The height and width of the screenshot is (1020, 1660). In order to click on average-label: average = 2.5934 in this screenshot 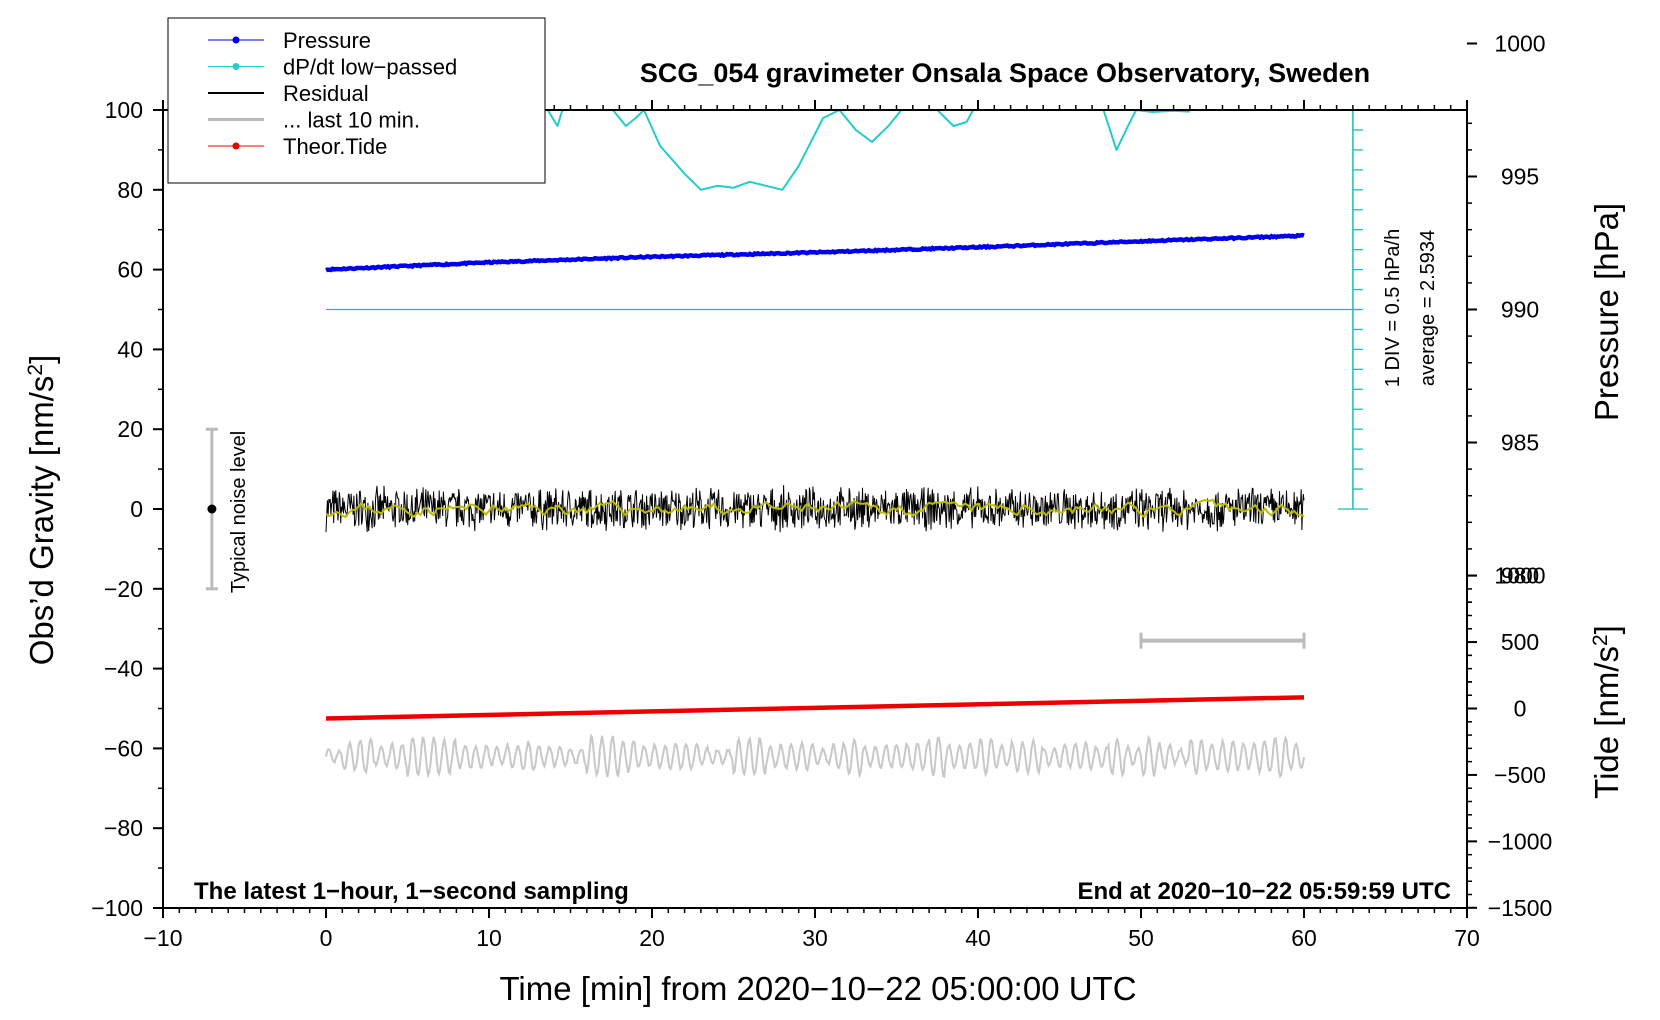, I will do `click(1428, 308)`.